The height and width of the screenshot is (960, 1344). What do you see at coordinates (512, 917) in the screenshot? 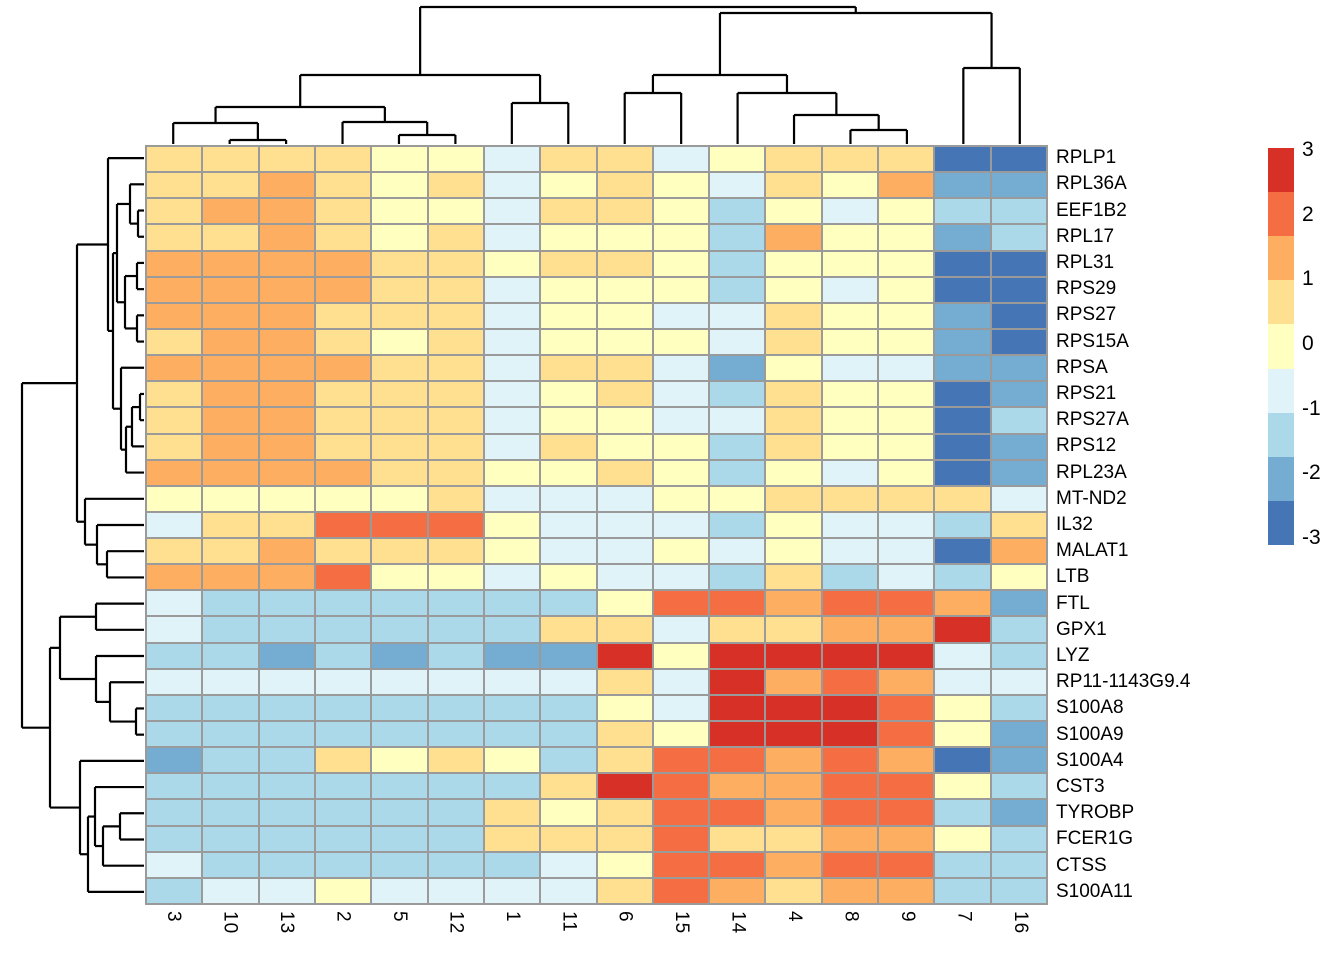
I see `column-label: 1` at bounding box center [512, 917].